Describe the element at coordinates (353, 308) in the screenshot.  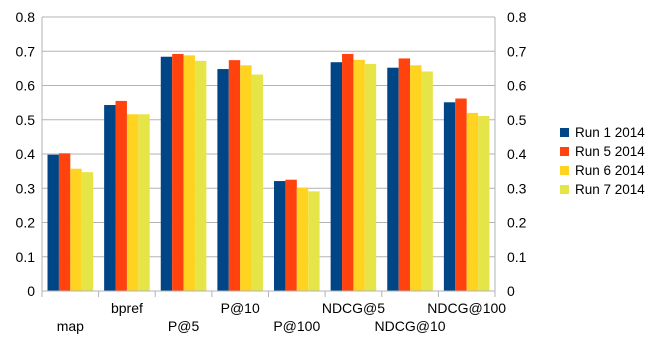
I see `x-category-label: NDCG@5` at that location.